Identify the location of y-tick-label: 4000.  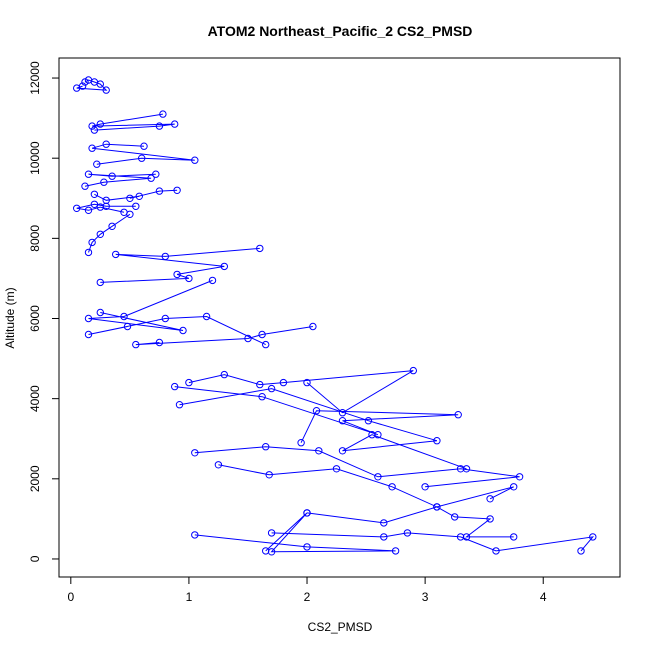
(35, 398).